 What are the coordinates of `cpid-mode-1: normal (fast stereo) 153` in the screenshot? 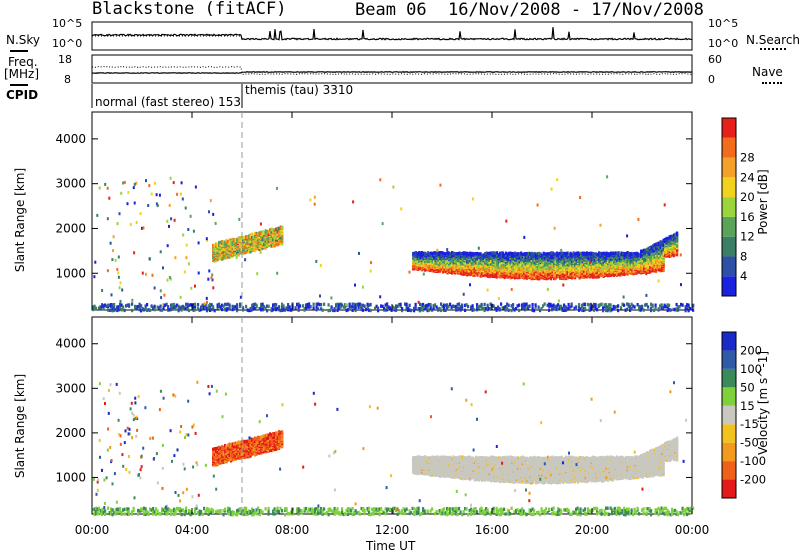 It's located at (168, 102).